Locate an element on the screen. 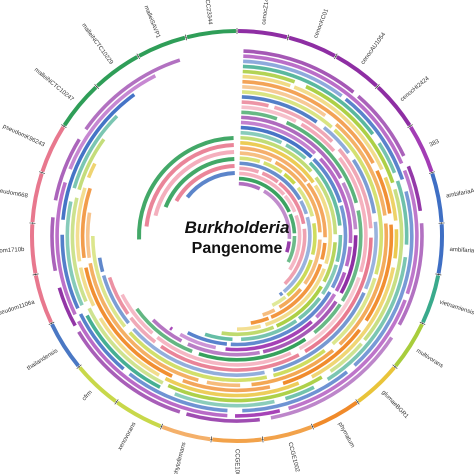  strain-label-14: xenovorans is located at coordinates (127, 436).